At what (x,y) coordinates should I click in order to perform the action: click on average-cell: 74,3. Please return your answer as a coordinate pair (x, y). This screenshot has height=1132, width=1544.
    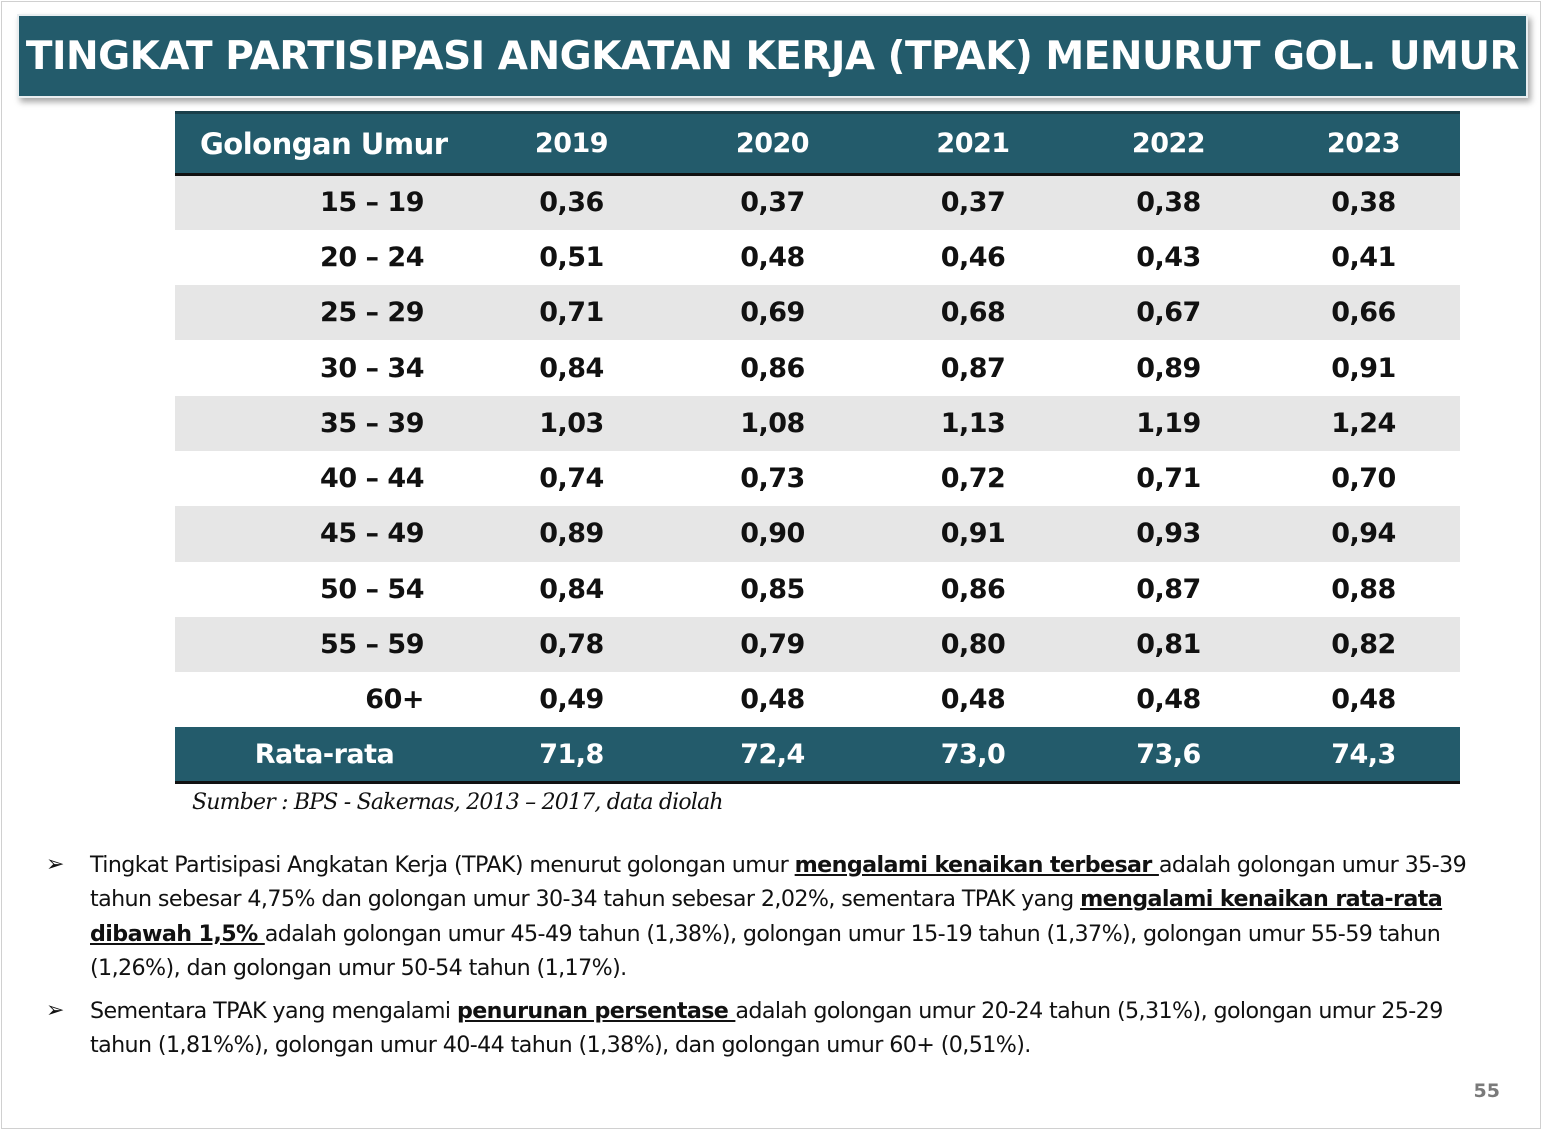
    Looking at the image, I should click on (1363, 755).